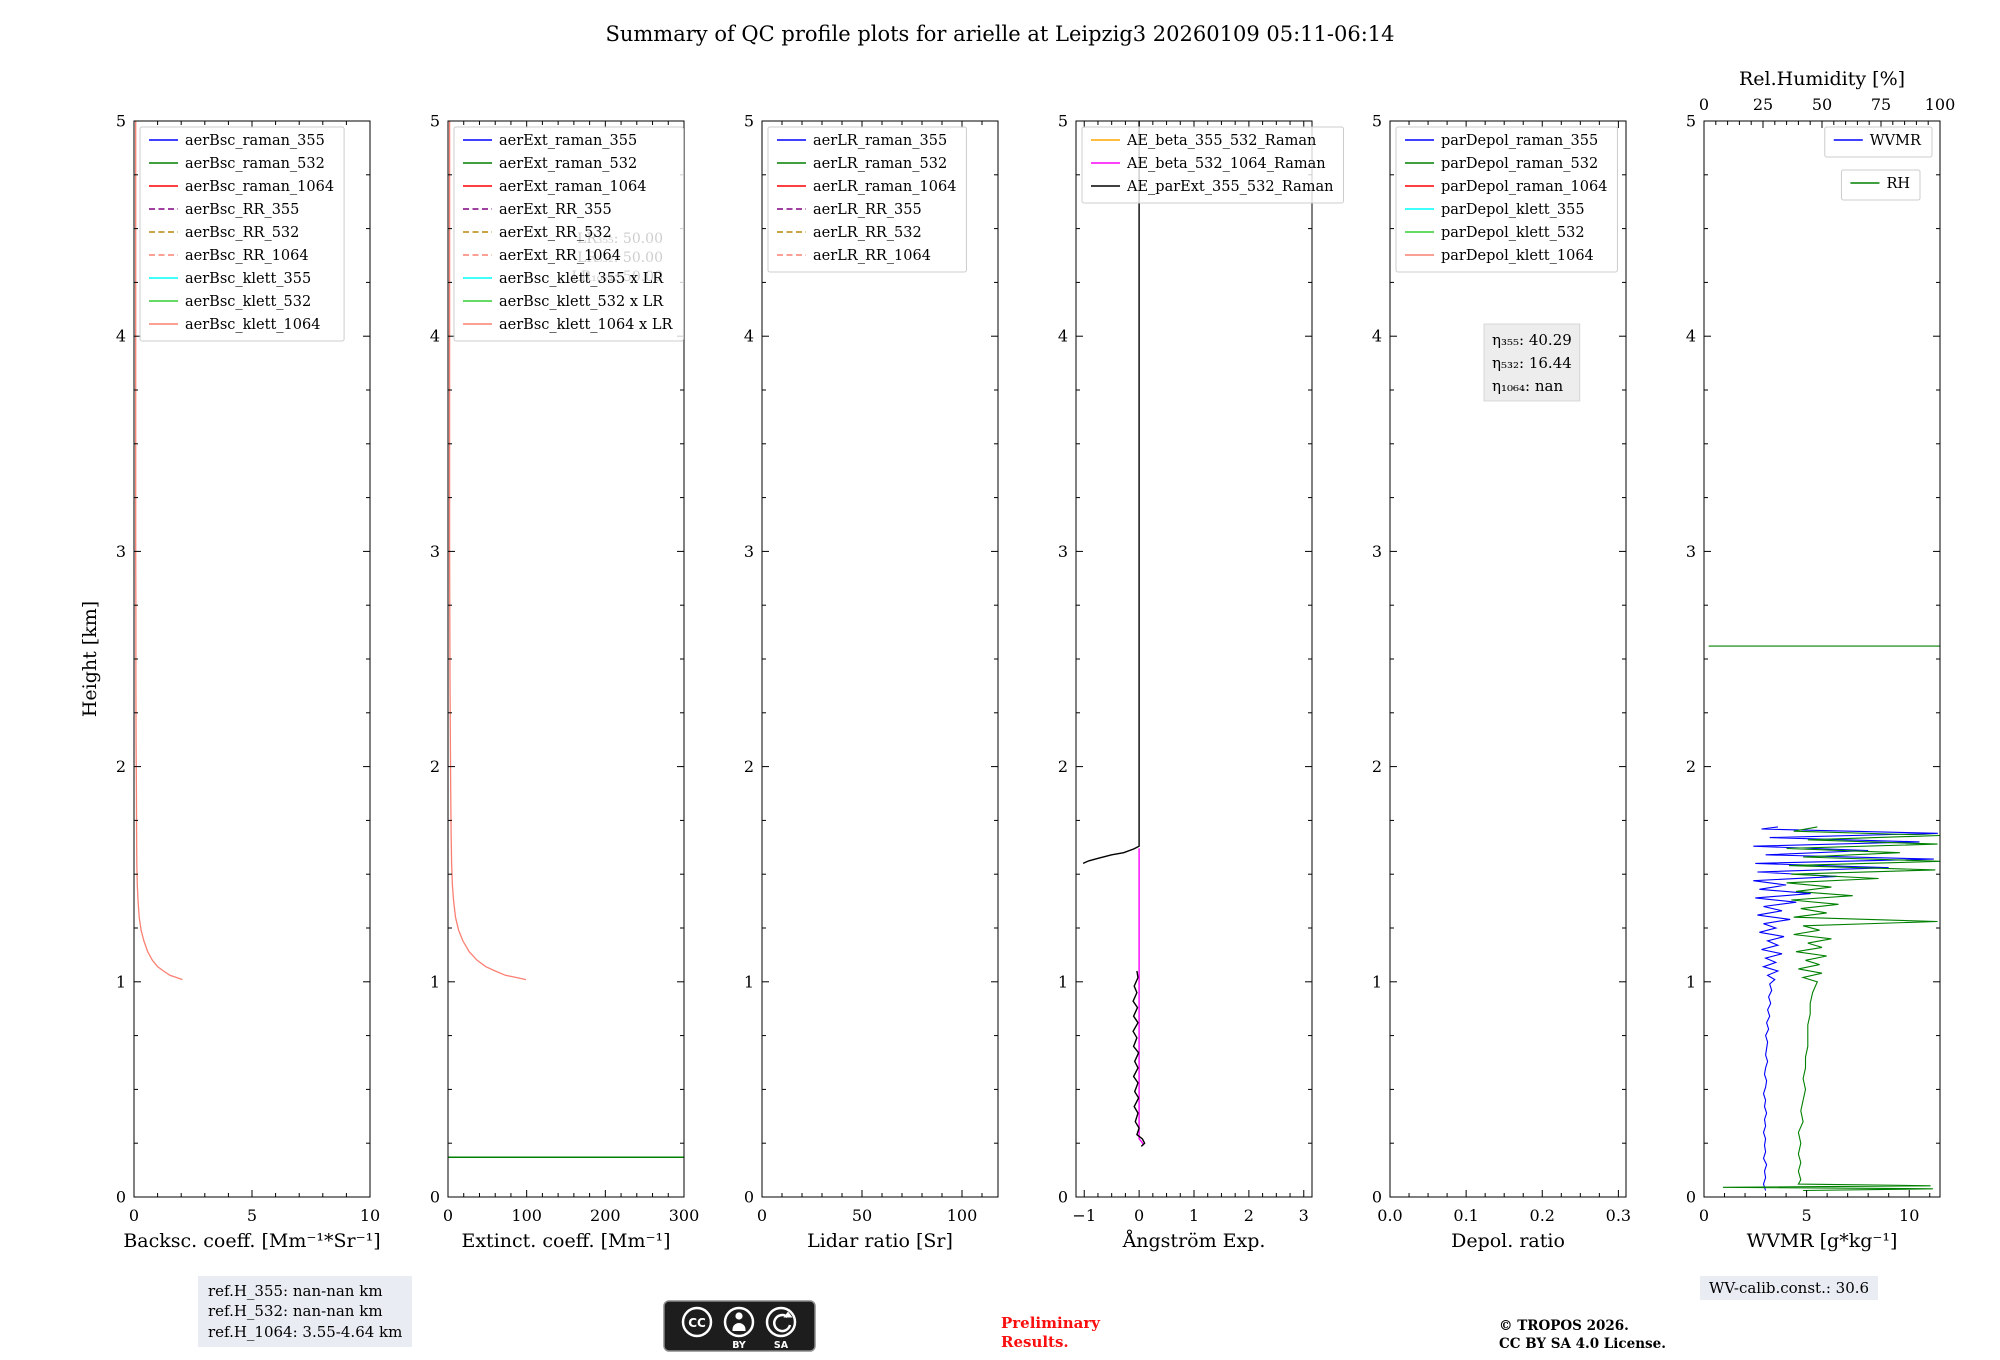 Image resolution: width=2000 pixels, height=1360 pixels. What do you see at coordinates (1517, 256) in the screenshot?
I see `svg-text: parDepol_klett_1064` at bounding box center [1517, 256].